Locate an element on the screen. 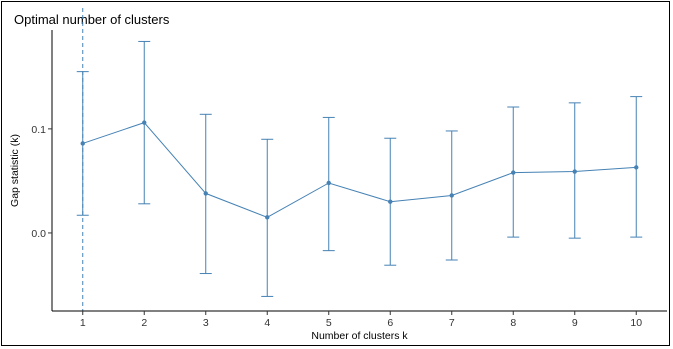 The image size is (673, 349). data-point-k5 is located at coordinates (328, 183).